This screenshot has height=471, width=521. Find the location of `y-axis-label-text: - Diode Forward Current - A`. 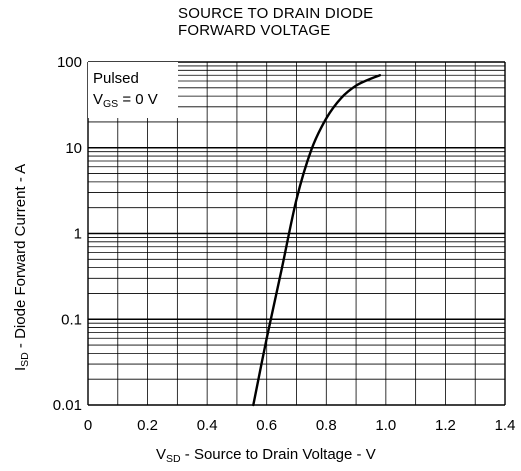

y-axis-label-text: - Diode Forward Current - A is located at coordinates (20, 258).